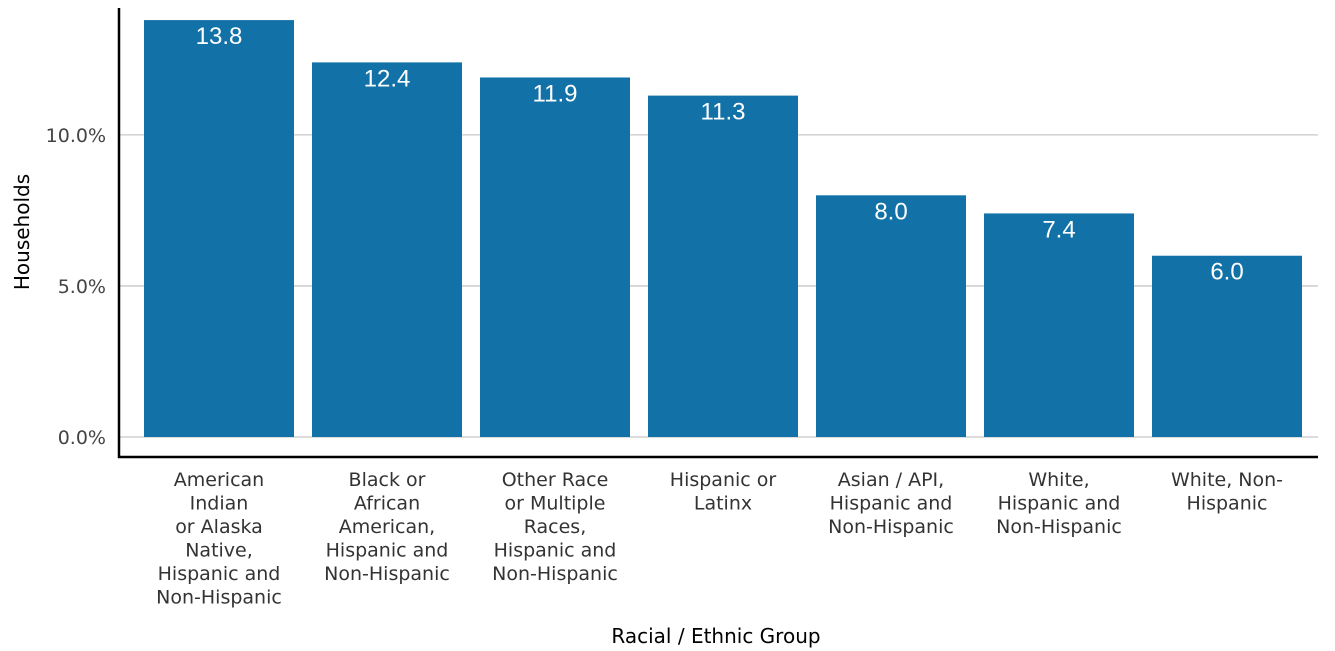  Describe the element at coordinates (890, 211) in the screenshot. I see `bar-value-label: 8.0` at that location.